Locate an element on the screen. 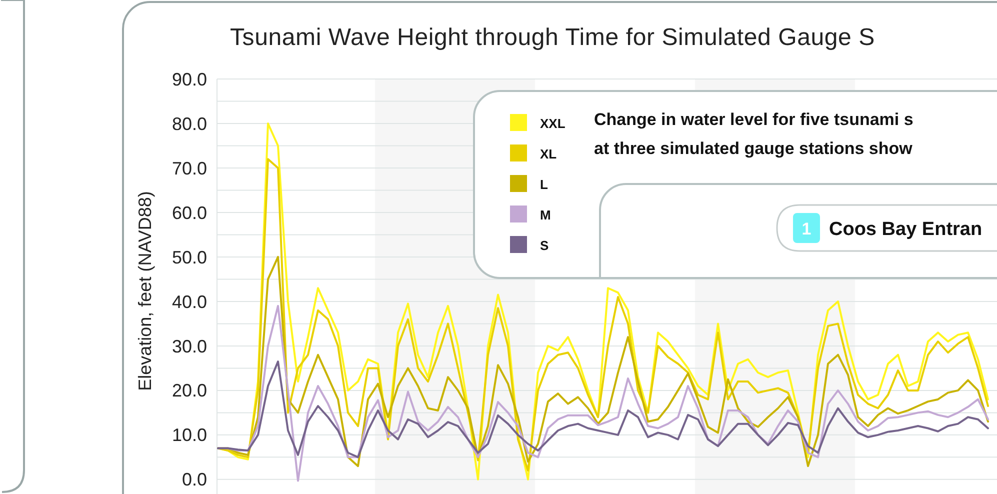 This screenshot has width=997, height=494. y-tick-label: 0.0 is located at coordinates (194, 480).